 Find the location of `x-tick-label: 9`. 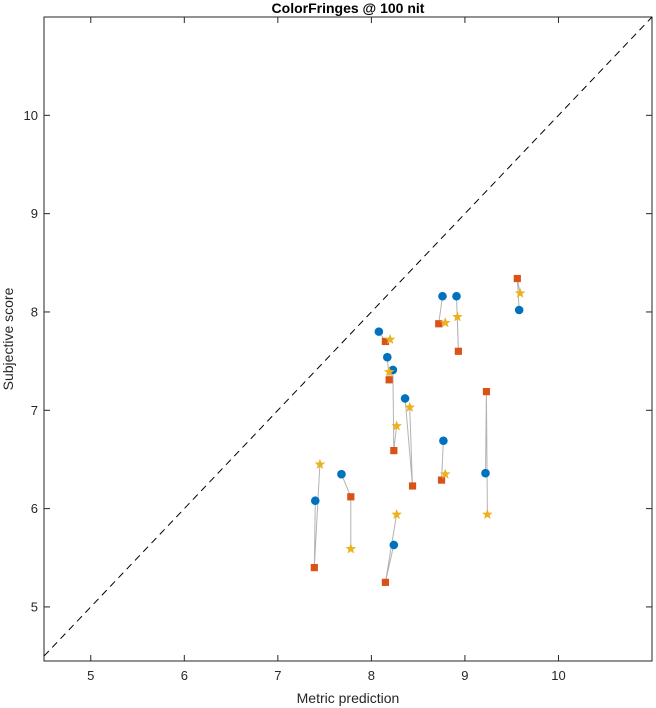

x-tick-label: 9 is located at coordinates (464, 675).